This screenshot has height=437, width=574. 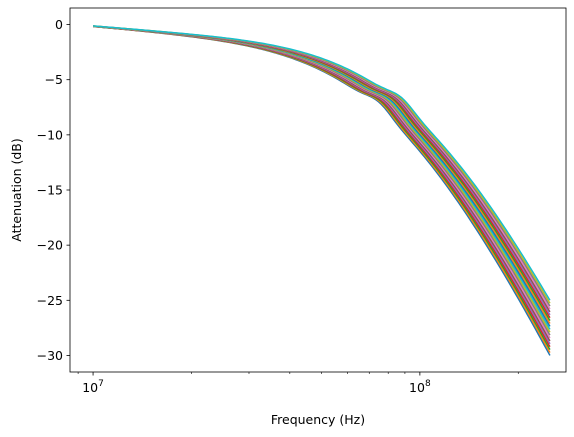 I want to click on y-tick-label: −25, so click(x=50, y=300).